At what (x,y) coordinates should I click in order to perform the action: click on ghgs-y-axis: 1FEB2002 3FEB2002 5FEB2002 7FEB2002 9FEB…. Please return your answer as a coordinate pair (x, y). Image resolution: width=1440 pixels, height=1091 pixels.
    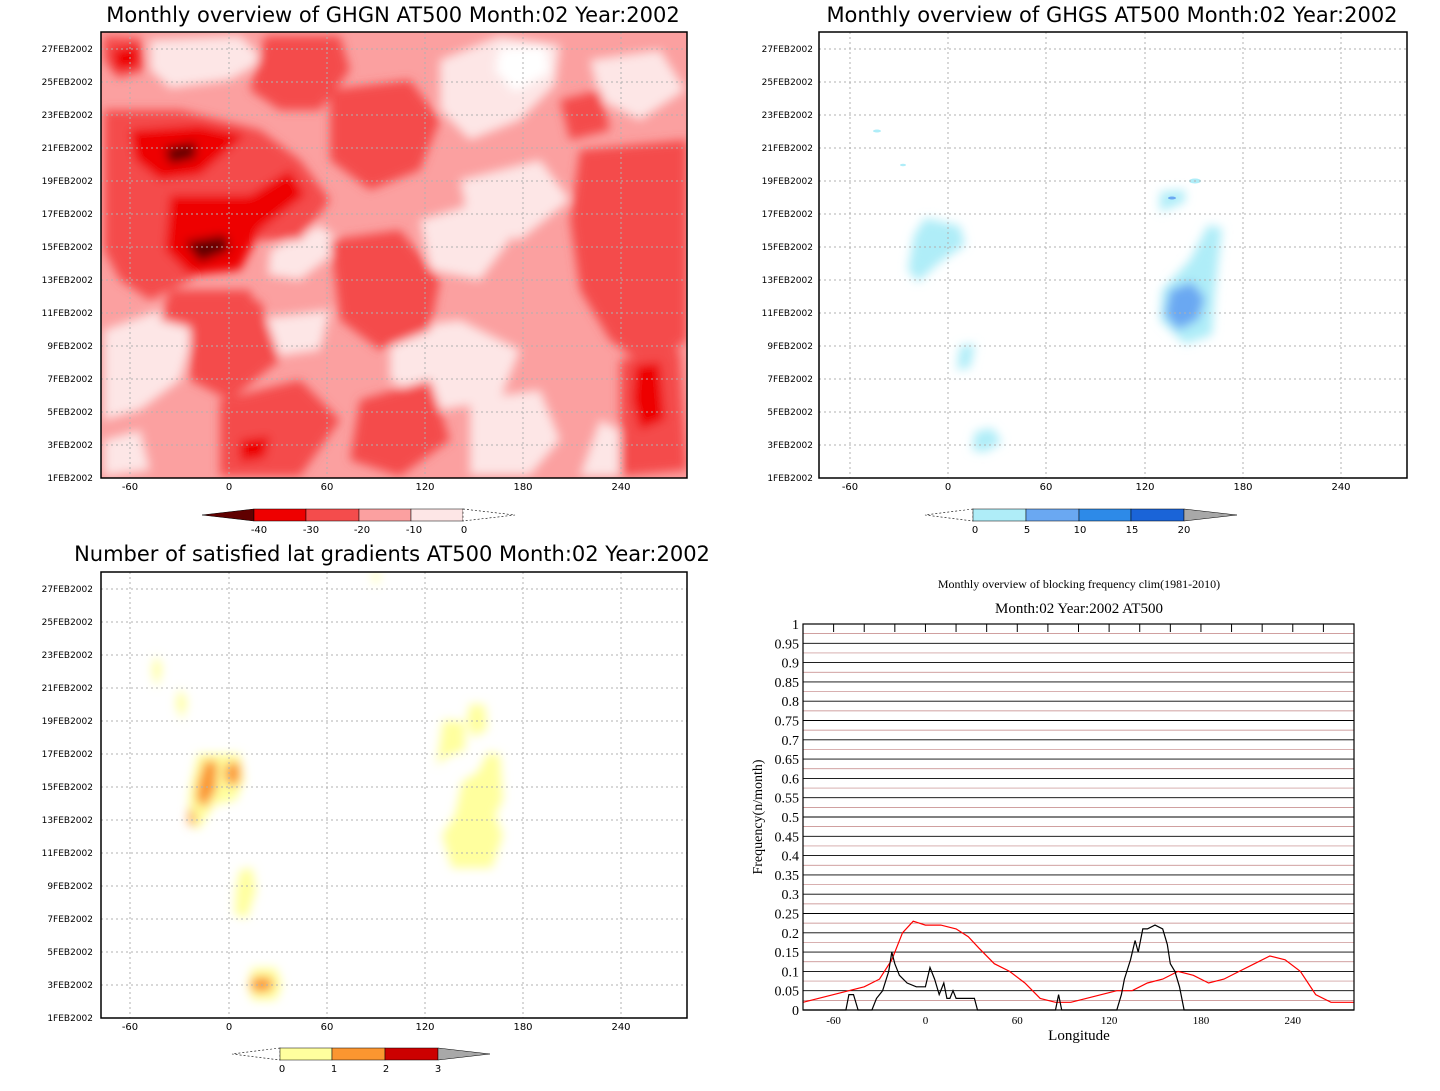
    Looking at the image, I should click on (787, 264).